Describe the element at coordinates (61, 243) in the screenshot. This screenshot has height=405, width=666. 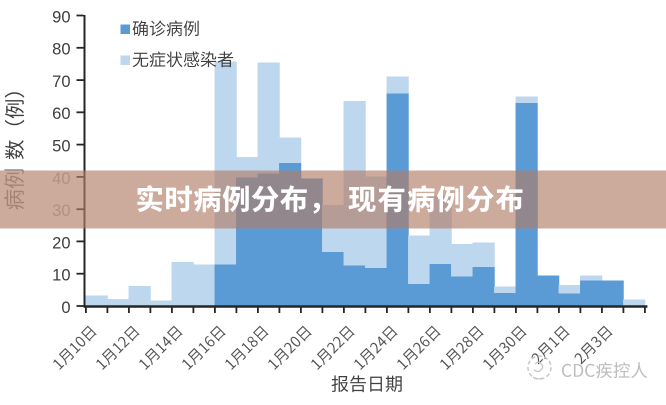
I see `svg-text: 20` at that location.